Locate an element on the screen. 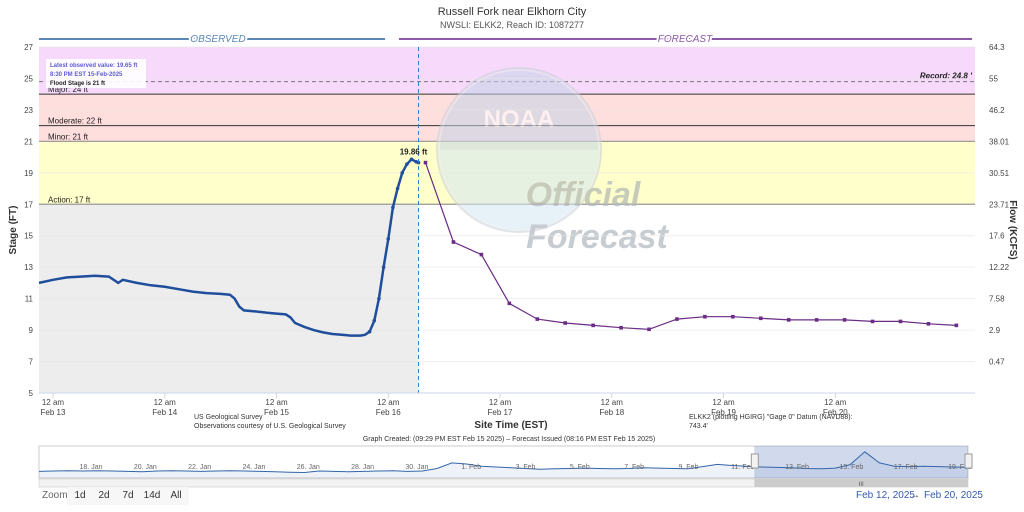 The height and width of the screenshot is (512, 1024). y-tick-label: 17 is located at coordinates (28, 204).